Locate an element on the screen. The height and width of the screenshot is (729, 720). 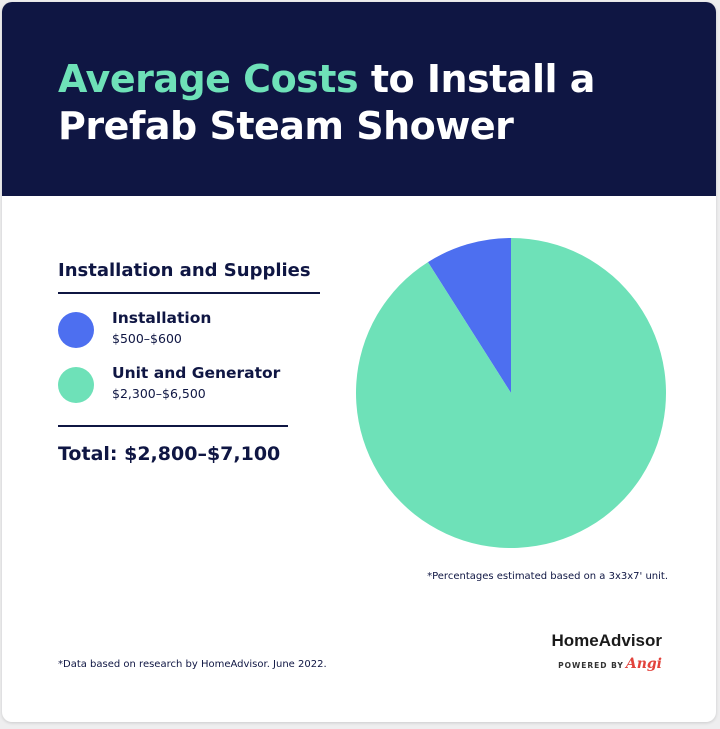
powered-by-label: POWERED BY is located at coordinates (591, 665).